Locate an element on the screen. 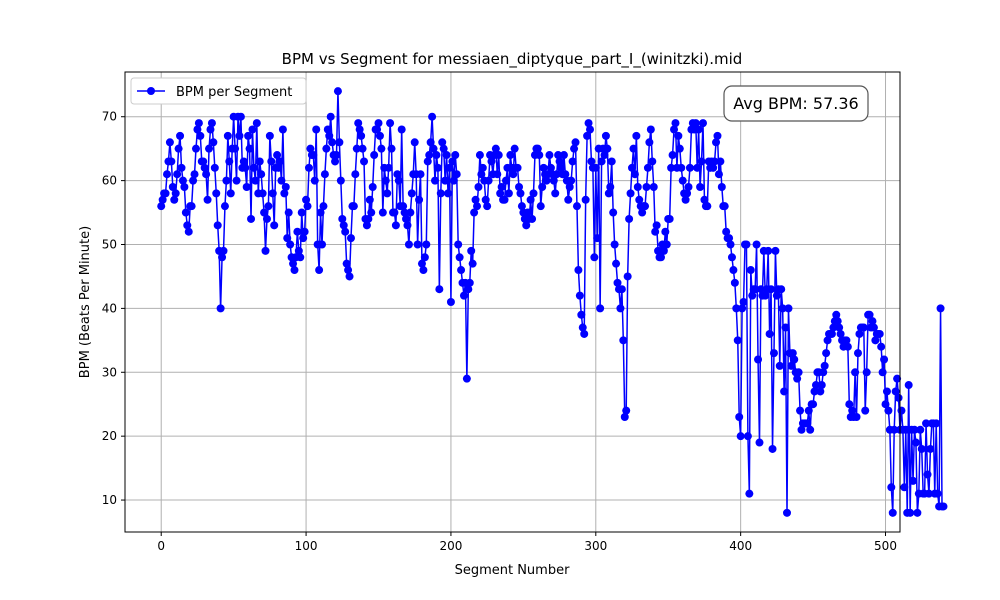  x-tick-label: 0 is located at coordinates (161, 546).